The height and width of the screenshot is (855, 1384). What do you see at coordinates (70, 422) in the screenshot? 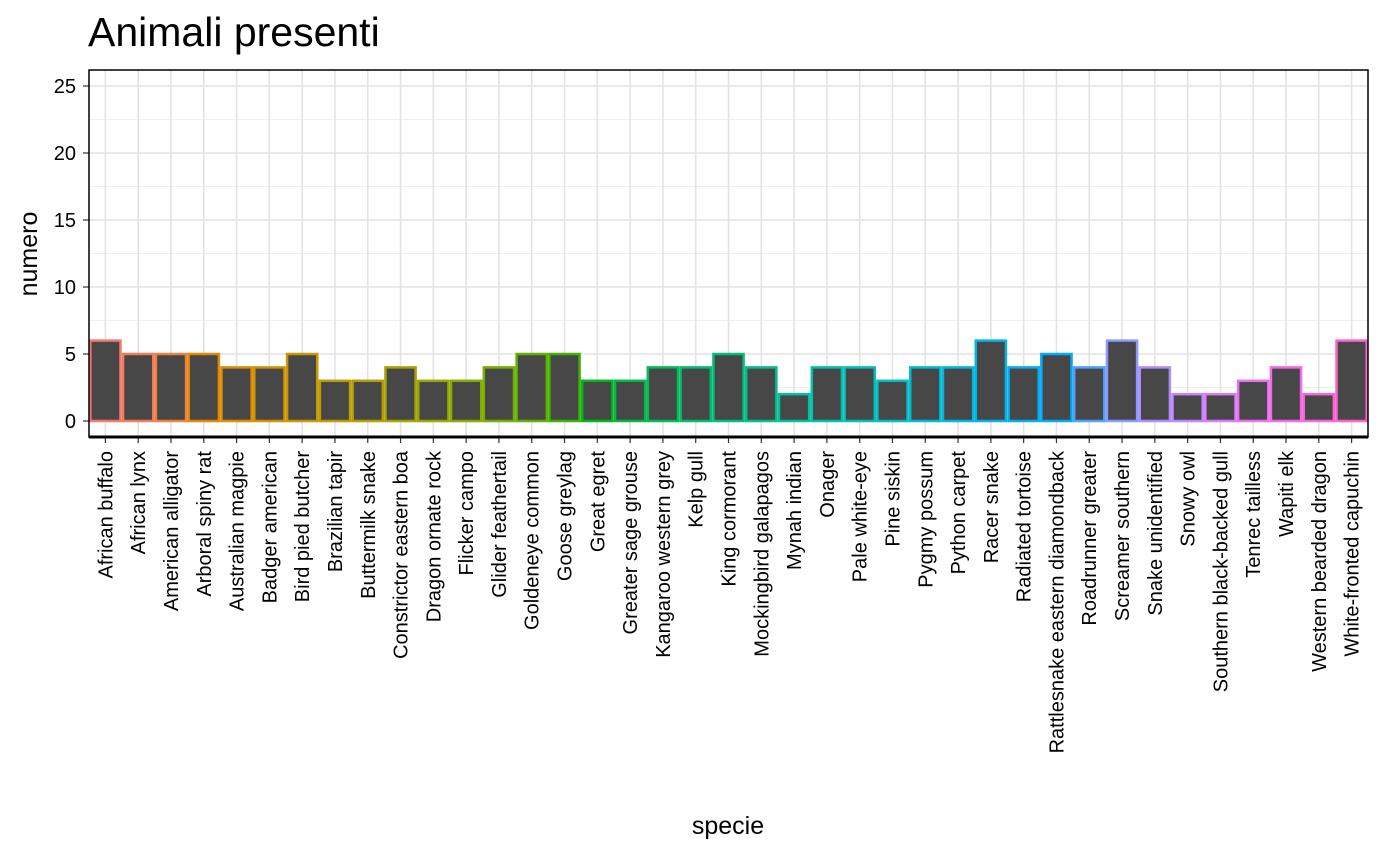
I see `y-tick-label: 0` at bounding box center [70, 422].